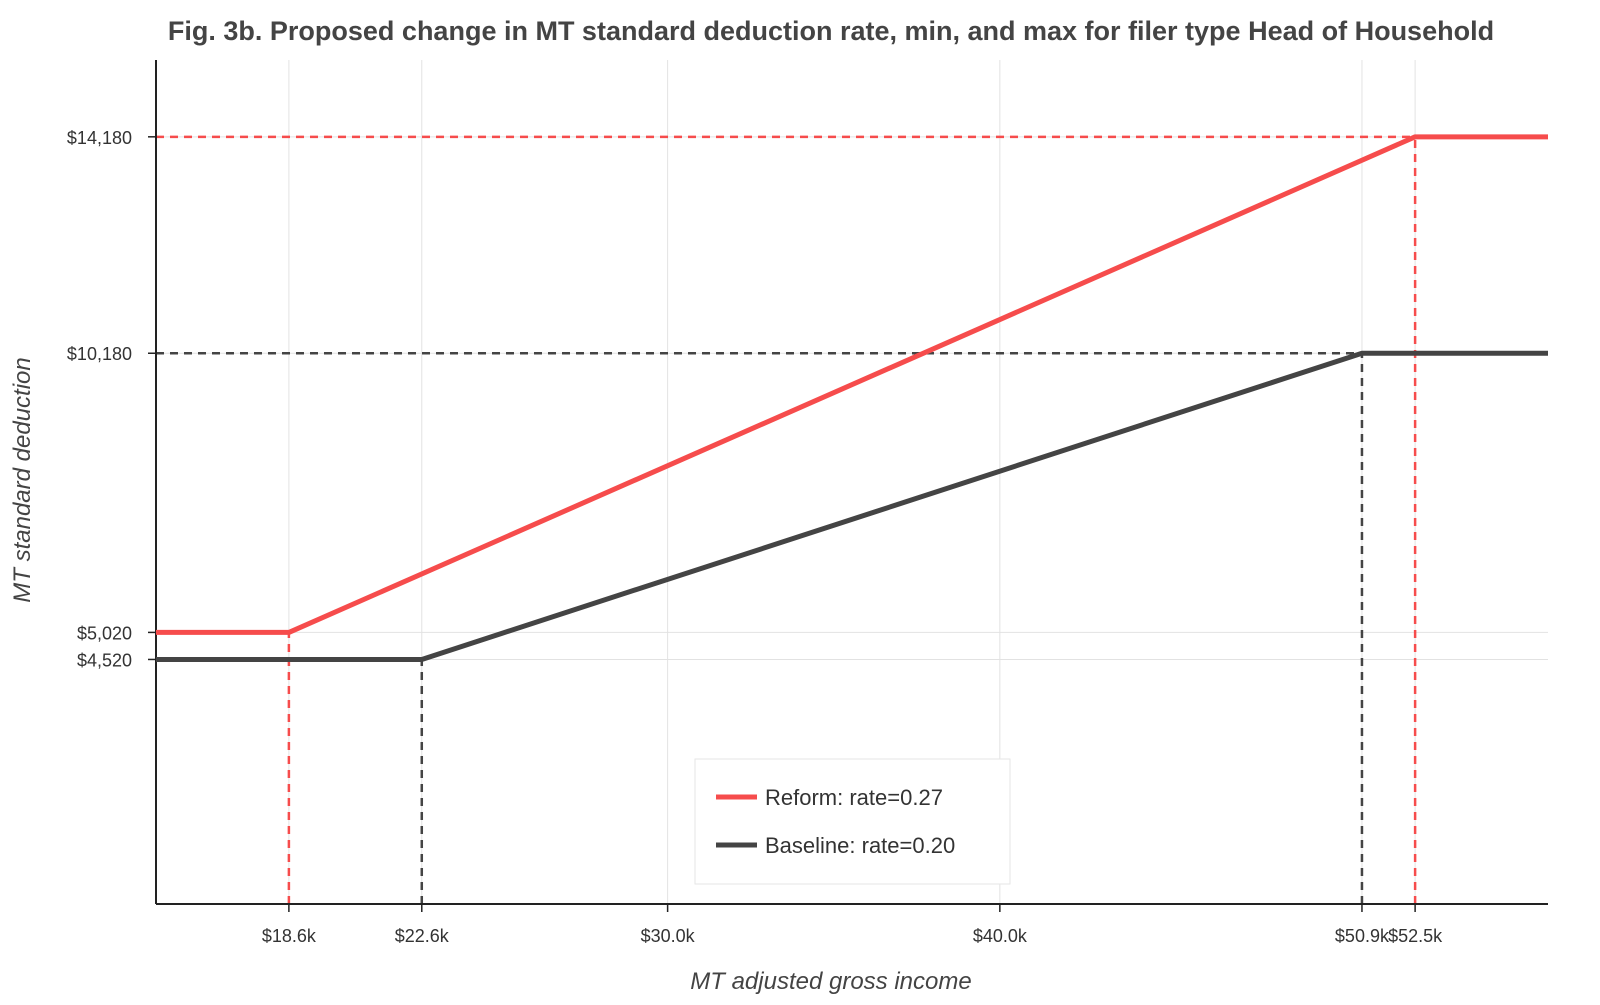 The height and width of the screenshot is (1005, 1600). Describe the element at coordinates (1415, 936) in the screenshot. I see `x-tick-label: $52.5k` at that location.